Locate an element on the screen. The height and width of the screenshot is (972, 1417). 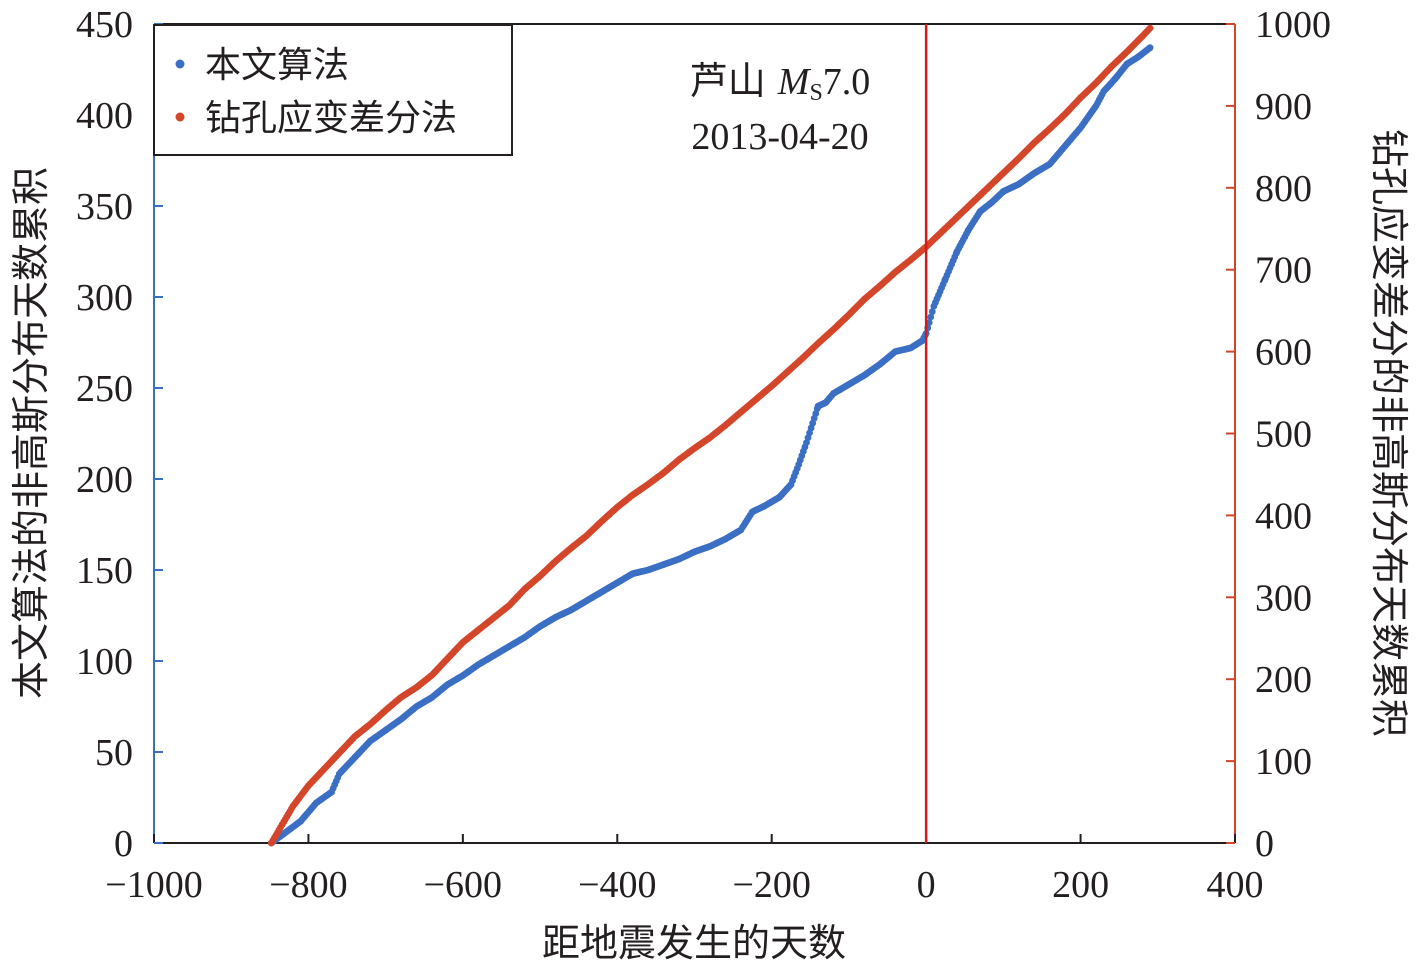
legend: 本文算法 钻孔应变差分法 is located at coordinates (333, 90).